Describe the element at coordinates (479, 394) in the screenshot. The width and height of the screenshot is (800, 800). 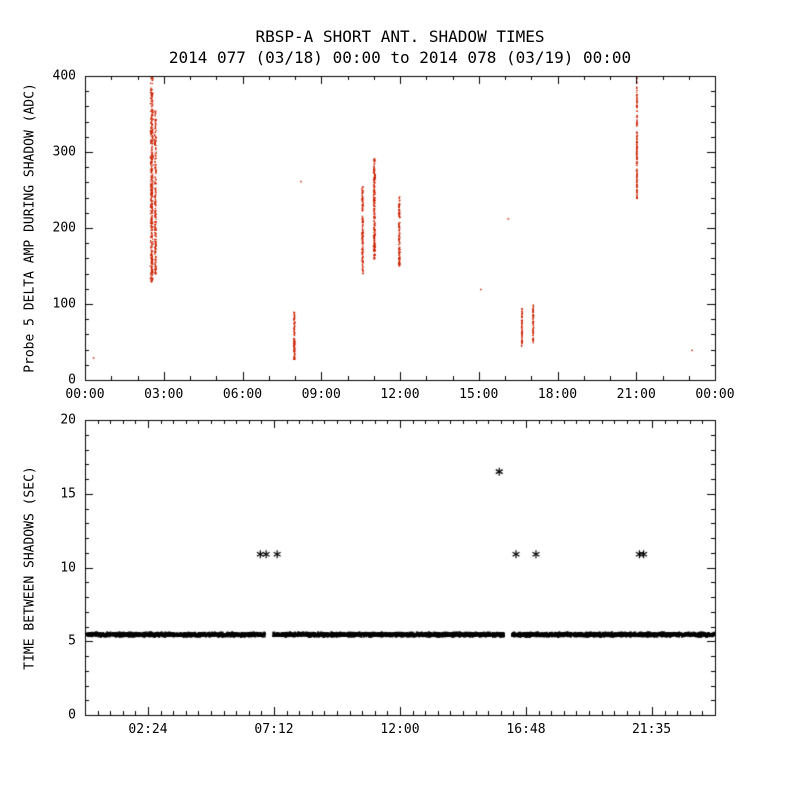
I see `tick-label-top-x5: 15:00` at that location.